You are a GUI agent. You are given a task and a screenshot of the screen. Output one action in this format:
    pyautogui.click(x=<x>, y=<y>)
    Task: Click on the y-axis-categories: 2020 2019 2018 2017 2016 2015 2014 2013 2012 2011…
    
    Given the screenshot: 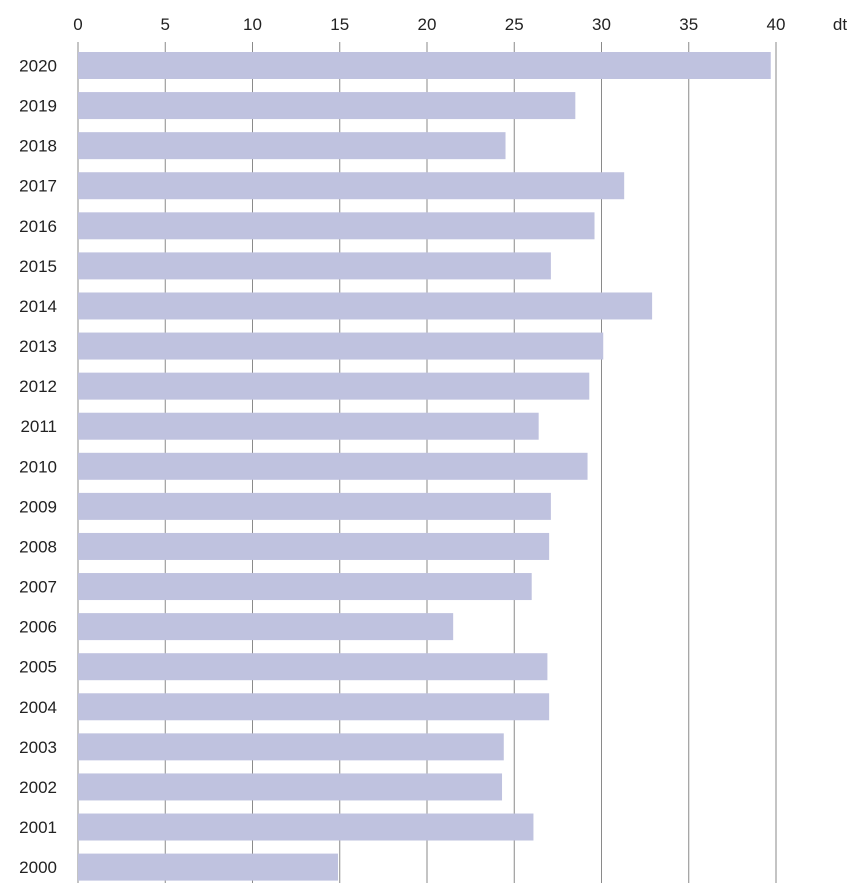 What is the action you would take?
    pyautogui.click(x=38, y=467)
    